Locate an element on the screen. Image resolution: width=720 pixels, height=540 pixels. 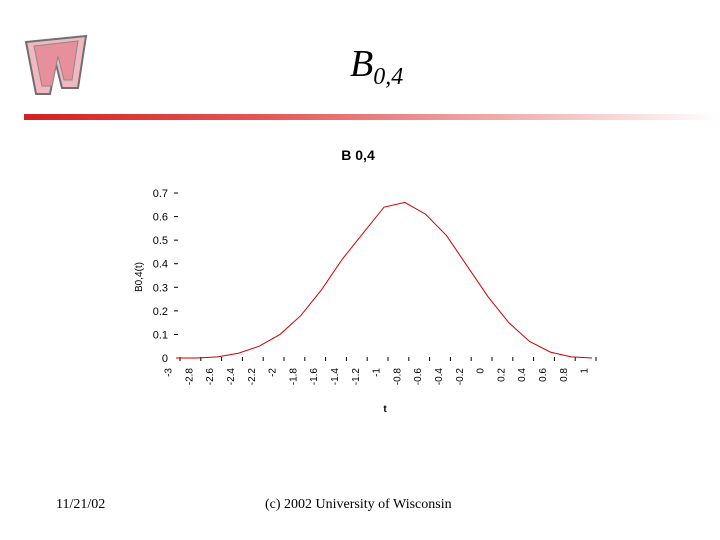
x-tick-label: -2.4 is located at coordinates (231, 377).